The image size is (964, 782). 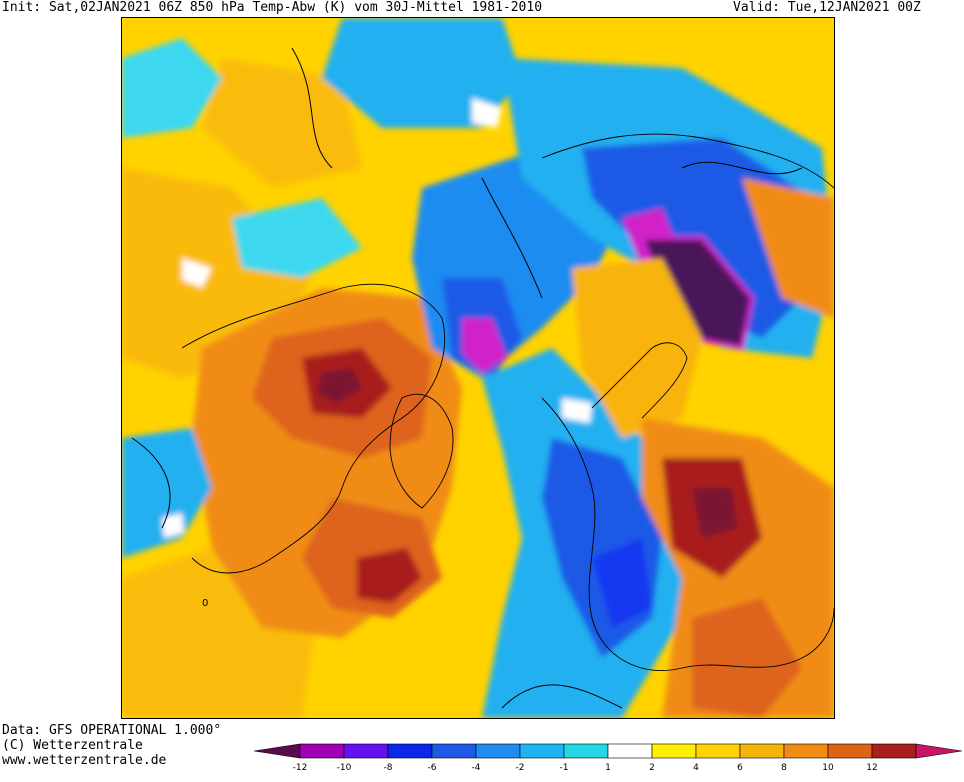 I want to click on contour-label: 0, so click(x=205, y=603).